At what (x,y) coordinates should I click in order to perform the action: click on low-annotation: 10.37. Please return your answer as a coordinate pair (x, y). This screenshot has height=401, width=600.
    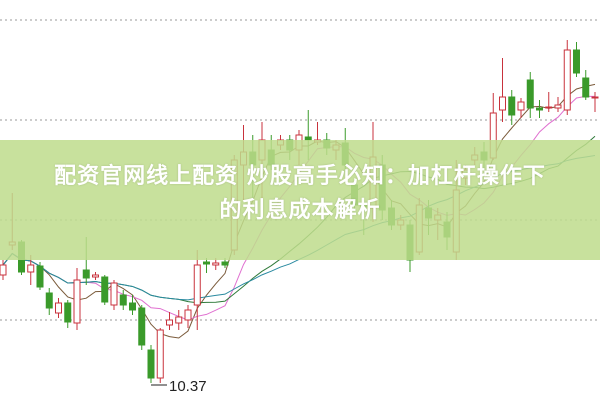
    Looking at the image, I should click on (179, 386).